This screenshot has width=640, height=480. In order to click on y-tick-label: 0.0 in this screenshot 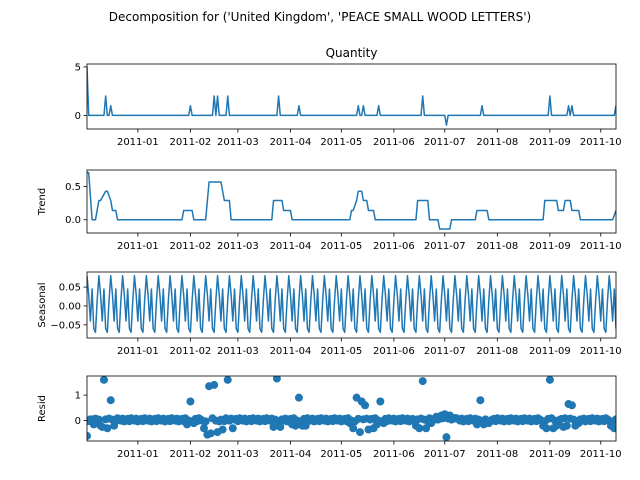, I will do `click(73, 220)`.